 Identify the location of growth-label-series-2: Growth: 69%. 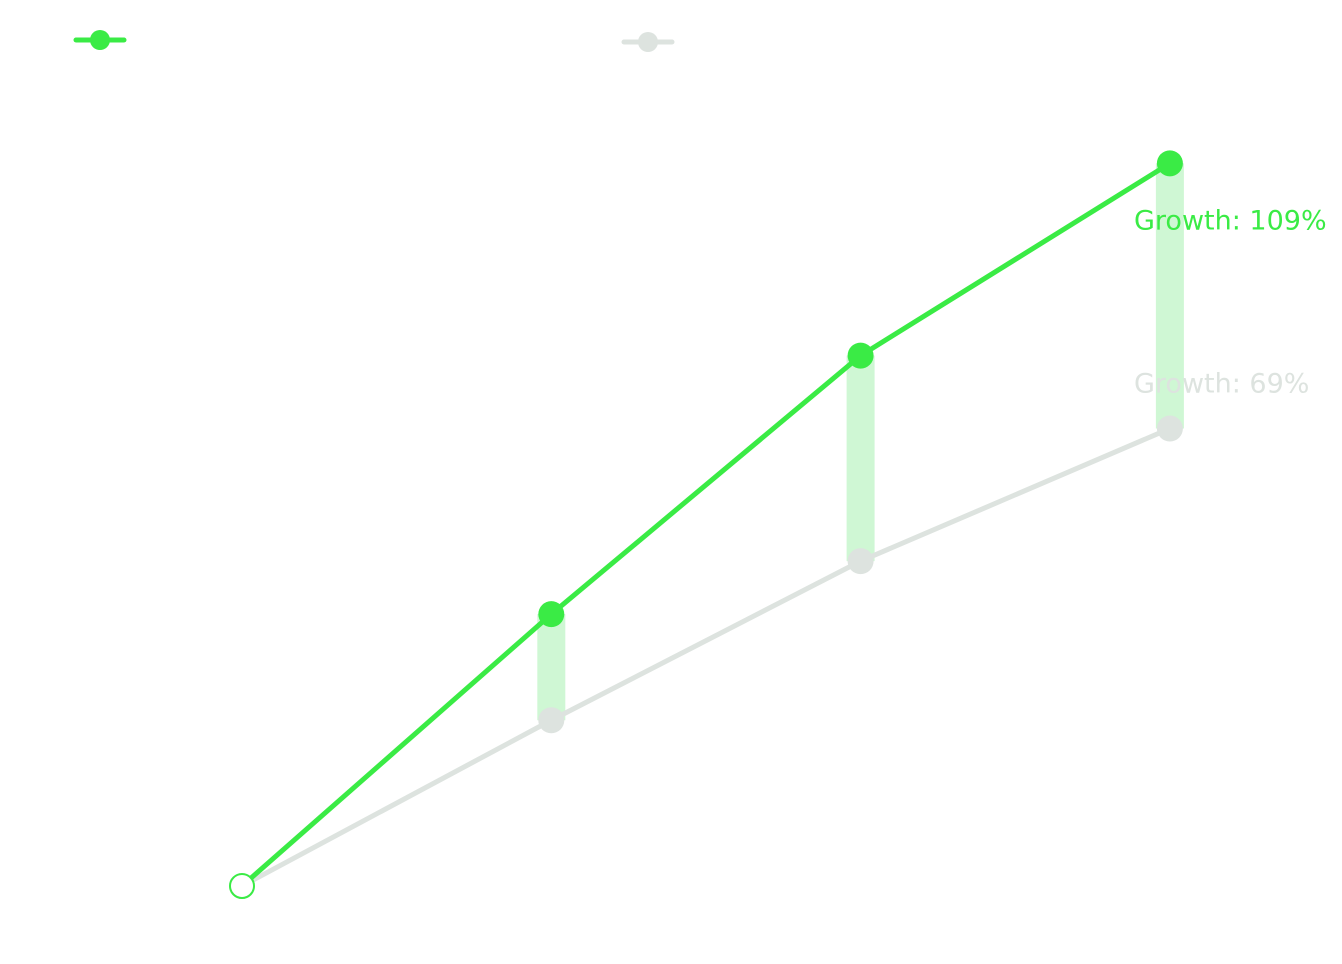
(1221, 384).